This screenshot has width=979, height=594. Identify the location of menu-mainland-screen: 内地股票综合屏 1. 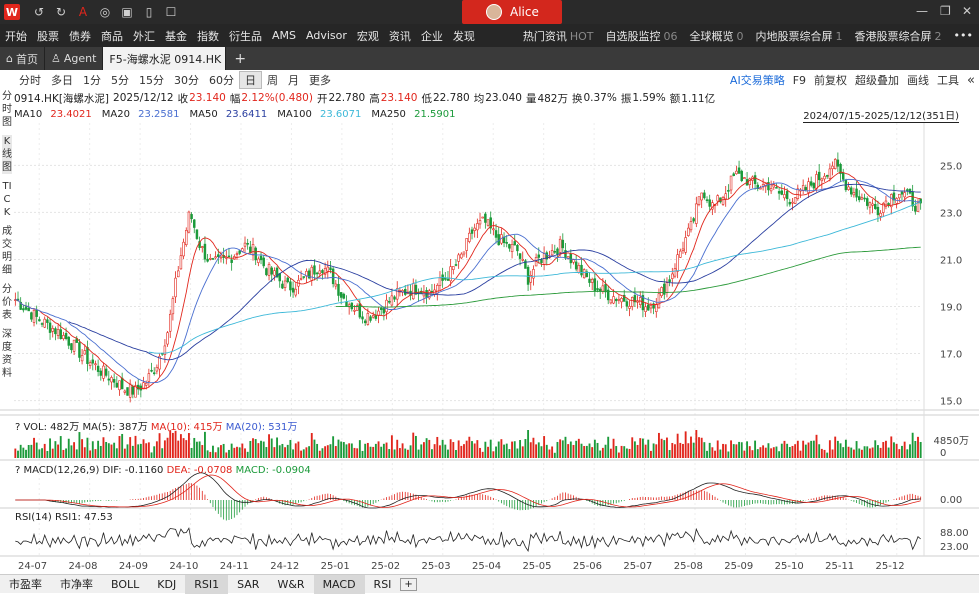
(799, 36).